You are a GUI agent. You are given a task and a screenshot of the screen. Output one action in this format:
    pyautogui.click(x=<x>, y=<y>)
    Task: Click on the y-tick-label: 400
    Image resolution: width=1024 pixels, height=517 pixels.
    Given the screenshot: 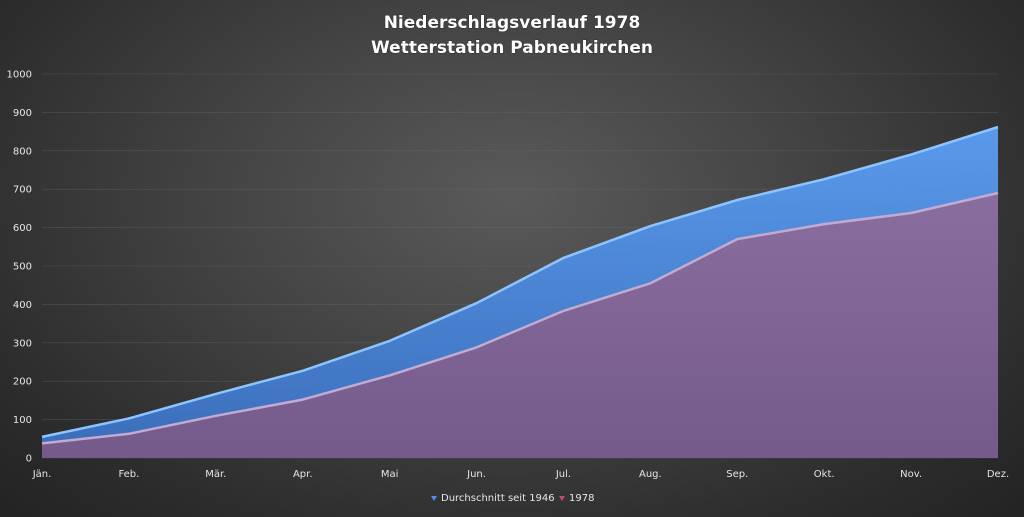 What is the action you would take?
    pyautogui.click(x=22, y=305)
    